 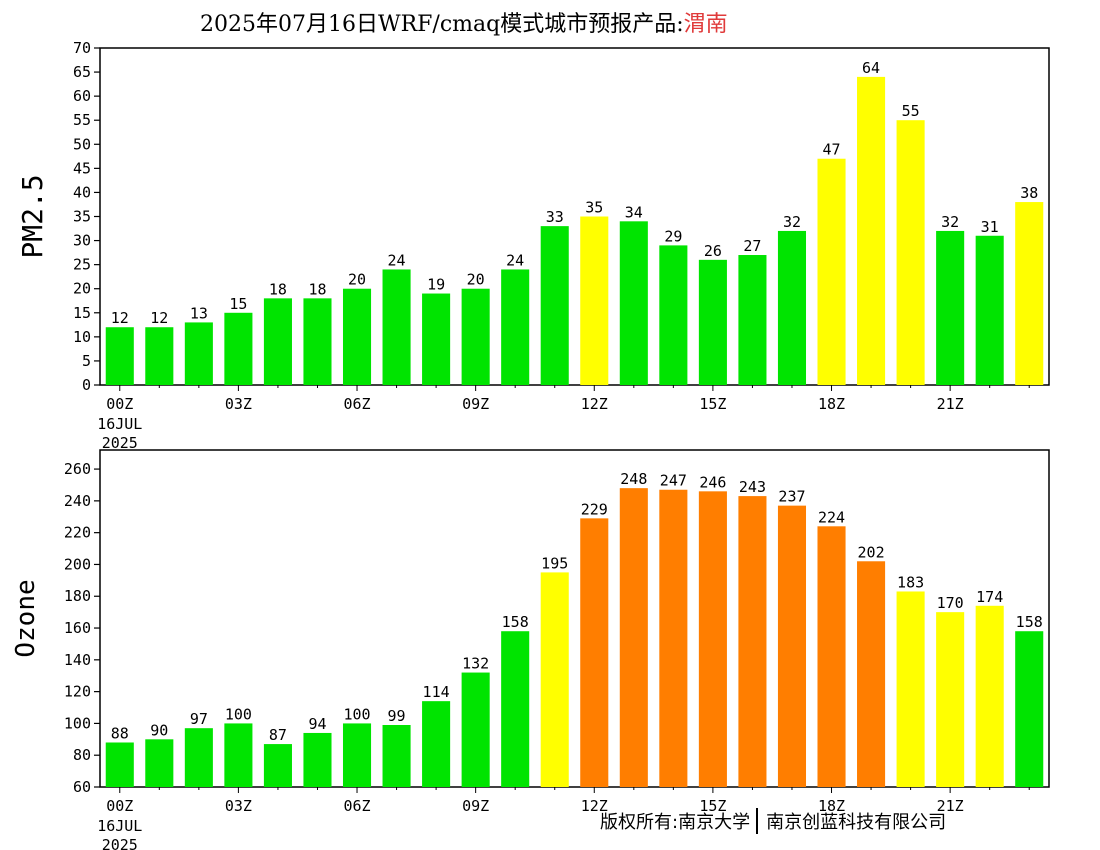 What do you see at coordinates (82, 265) in the screenshot?
I see `y-tick-label: 25` at bounding box center [82, 265].